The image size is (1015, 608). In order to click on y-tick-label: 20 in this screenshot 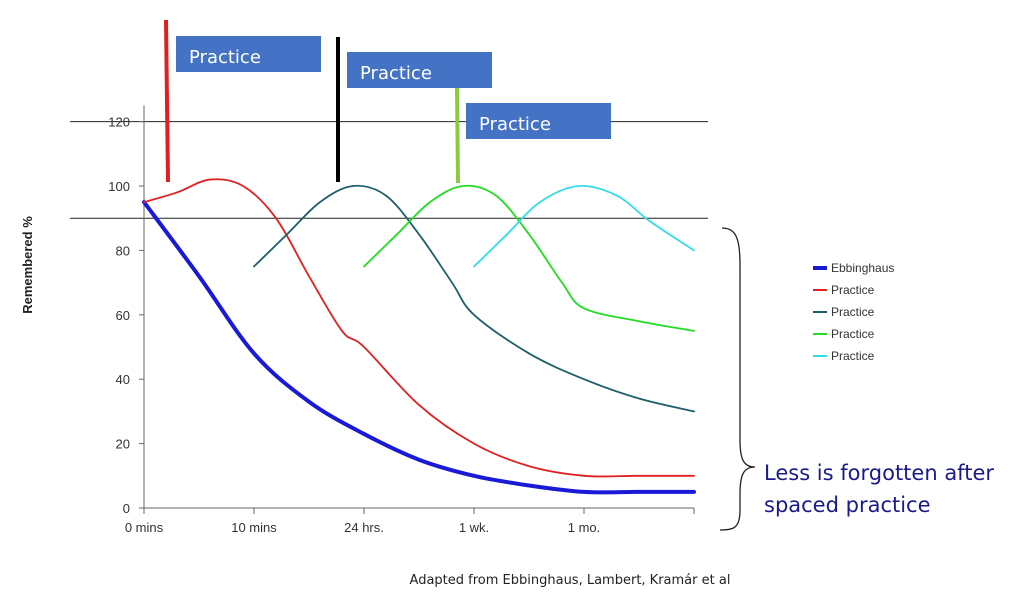, I will do `click(123, 444)`.